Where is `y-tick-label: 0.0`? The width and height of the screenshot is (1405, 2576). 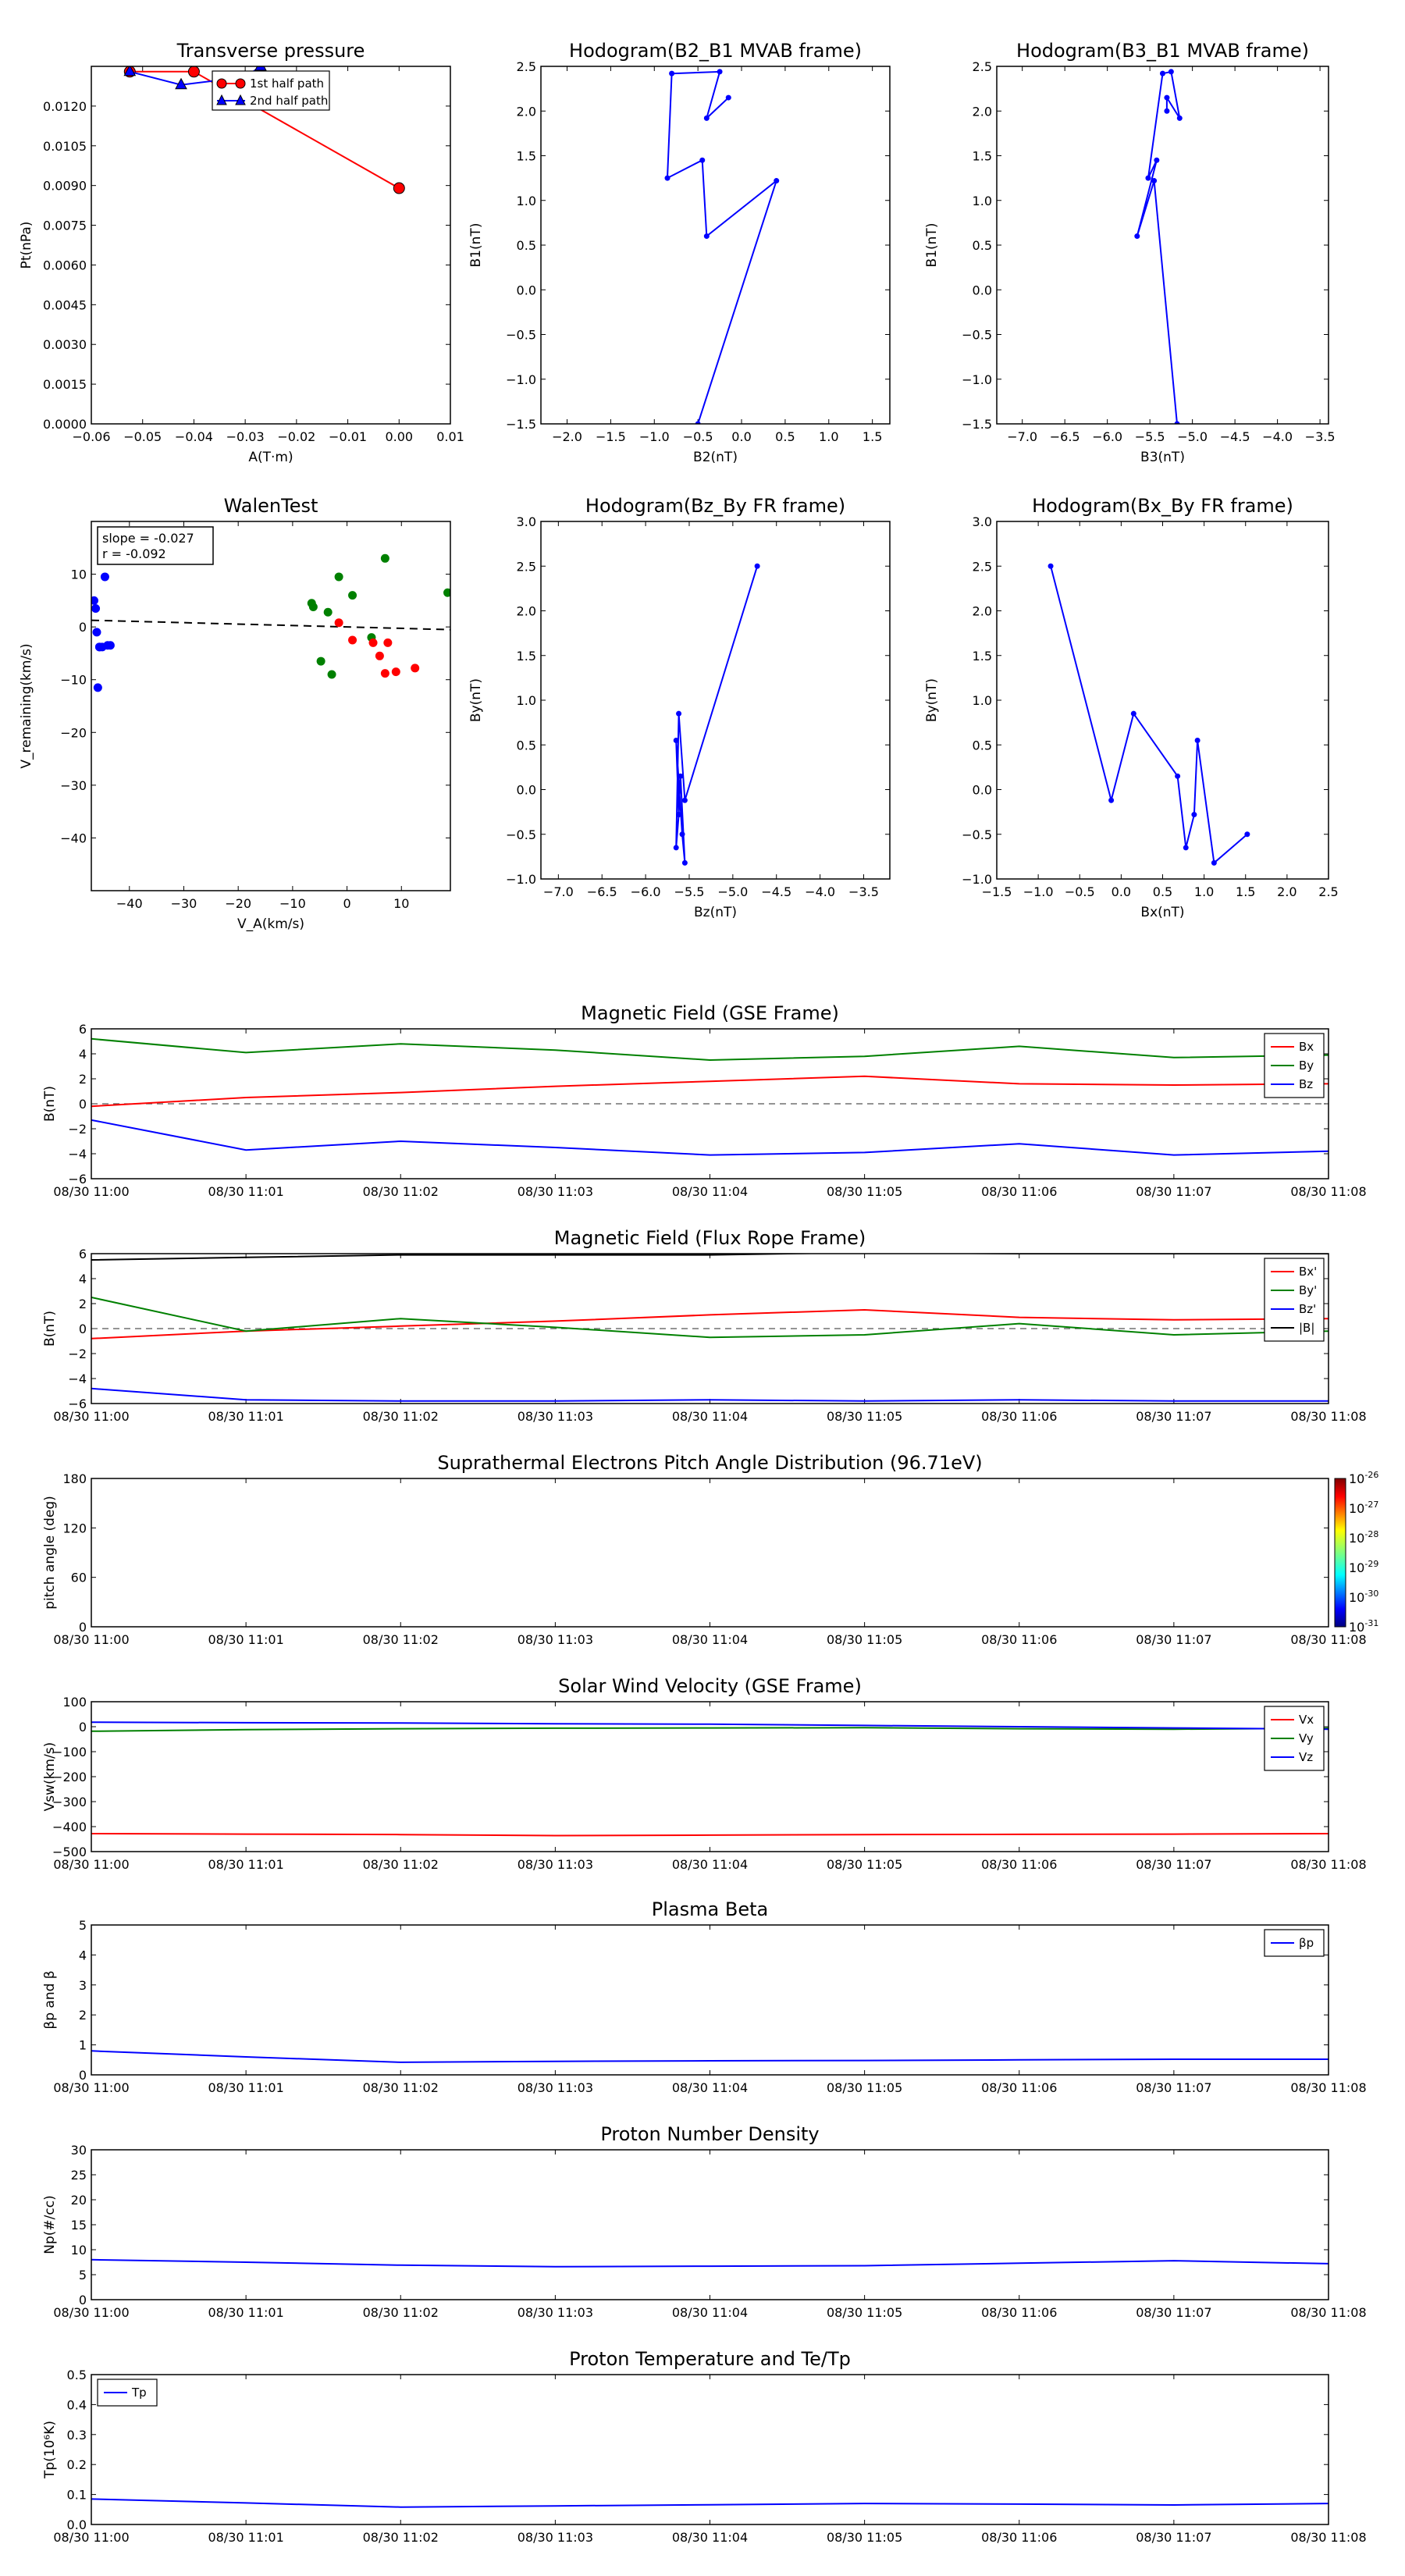 y-tick-label: 0.0 is located at coordinates (526, 290).